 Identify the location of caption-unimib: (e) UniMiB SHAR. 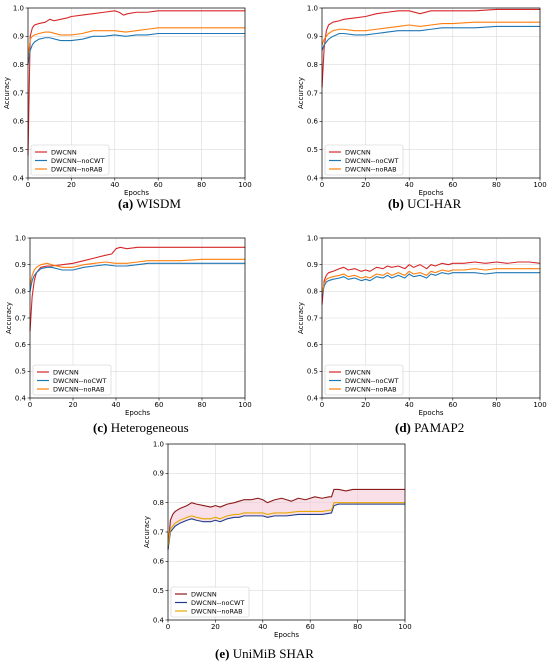
(264, 653).